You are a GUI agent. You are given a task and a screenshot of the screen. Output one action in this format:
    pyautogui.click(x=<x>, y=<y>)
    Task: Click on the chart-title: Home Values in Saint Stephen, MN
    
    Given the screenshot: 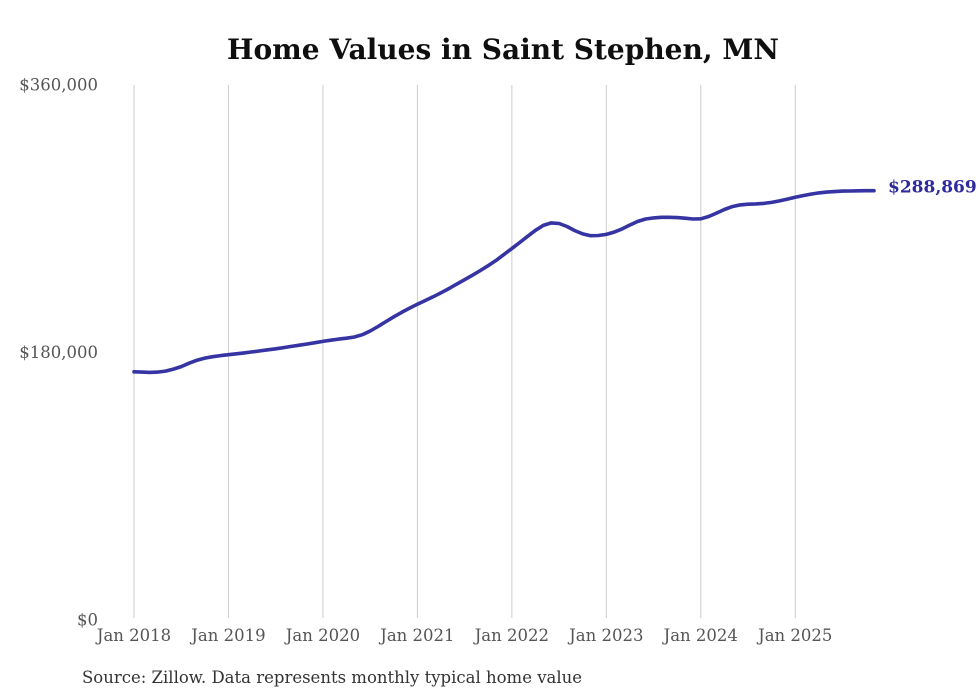 What is the action you would take?
    pyautogui.click(x=503, y=49)
    